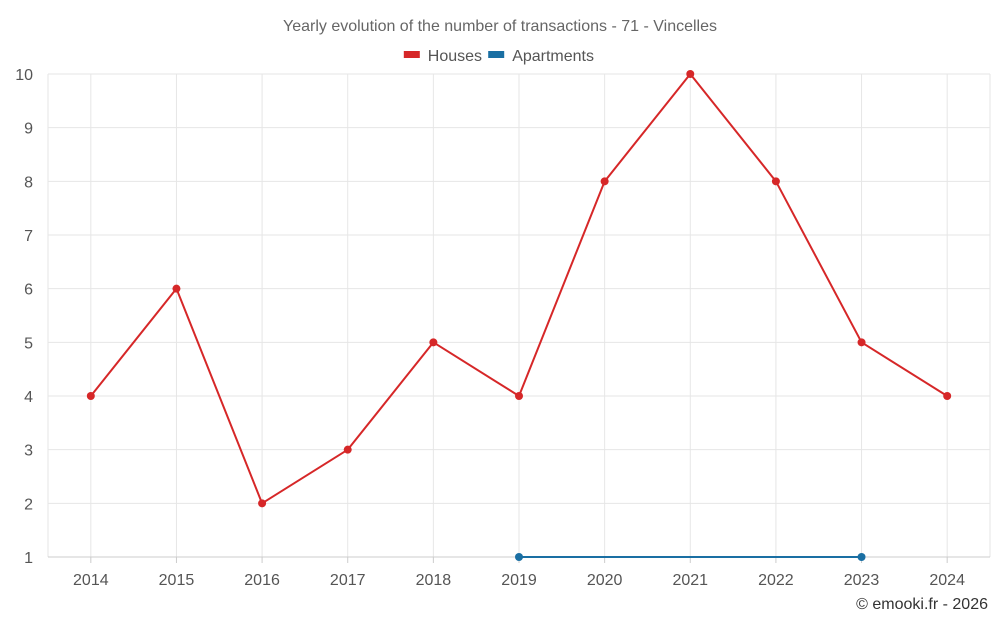 The height and width of the screenshot is (625, 1000). What do you see at coordinates (455, 56) in the screenshot?
I see `legend-label: Houses` at bounding box center [455, 56].